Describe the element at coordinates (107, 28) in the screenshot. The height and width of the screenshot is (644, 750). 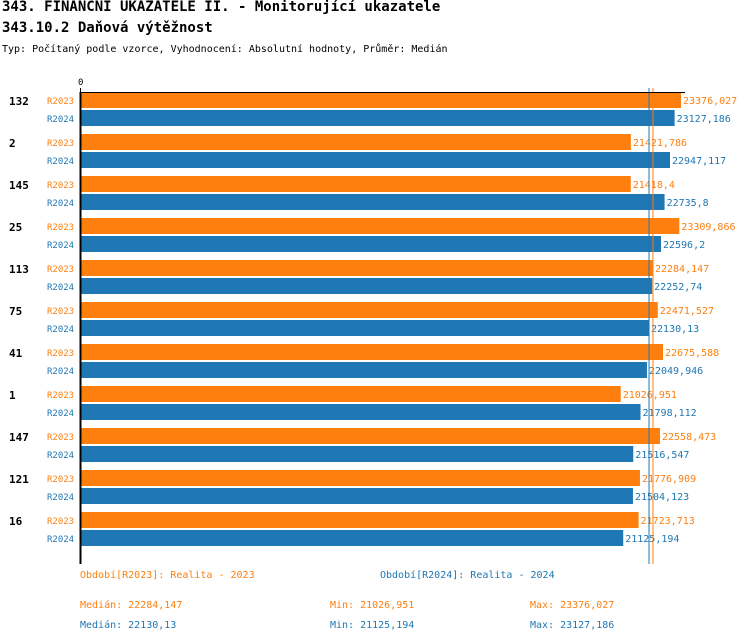
I see `chart-subtitle: 343.10.2 Daňová výtěžnost` at that location.